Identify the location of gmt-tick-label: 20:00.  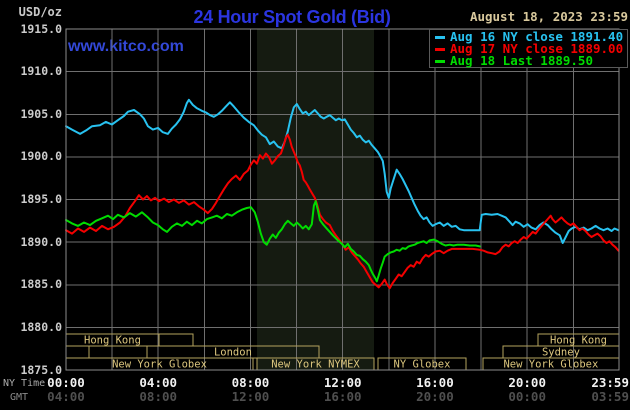
(435, 396).